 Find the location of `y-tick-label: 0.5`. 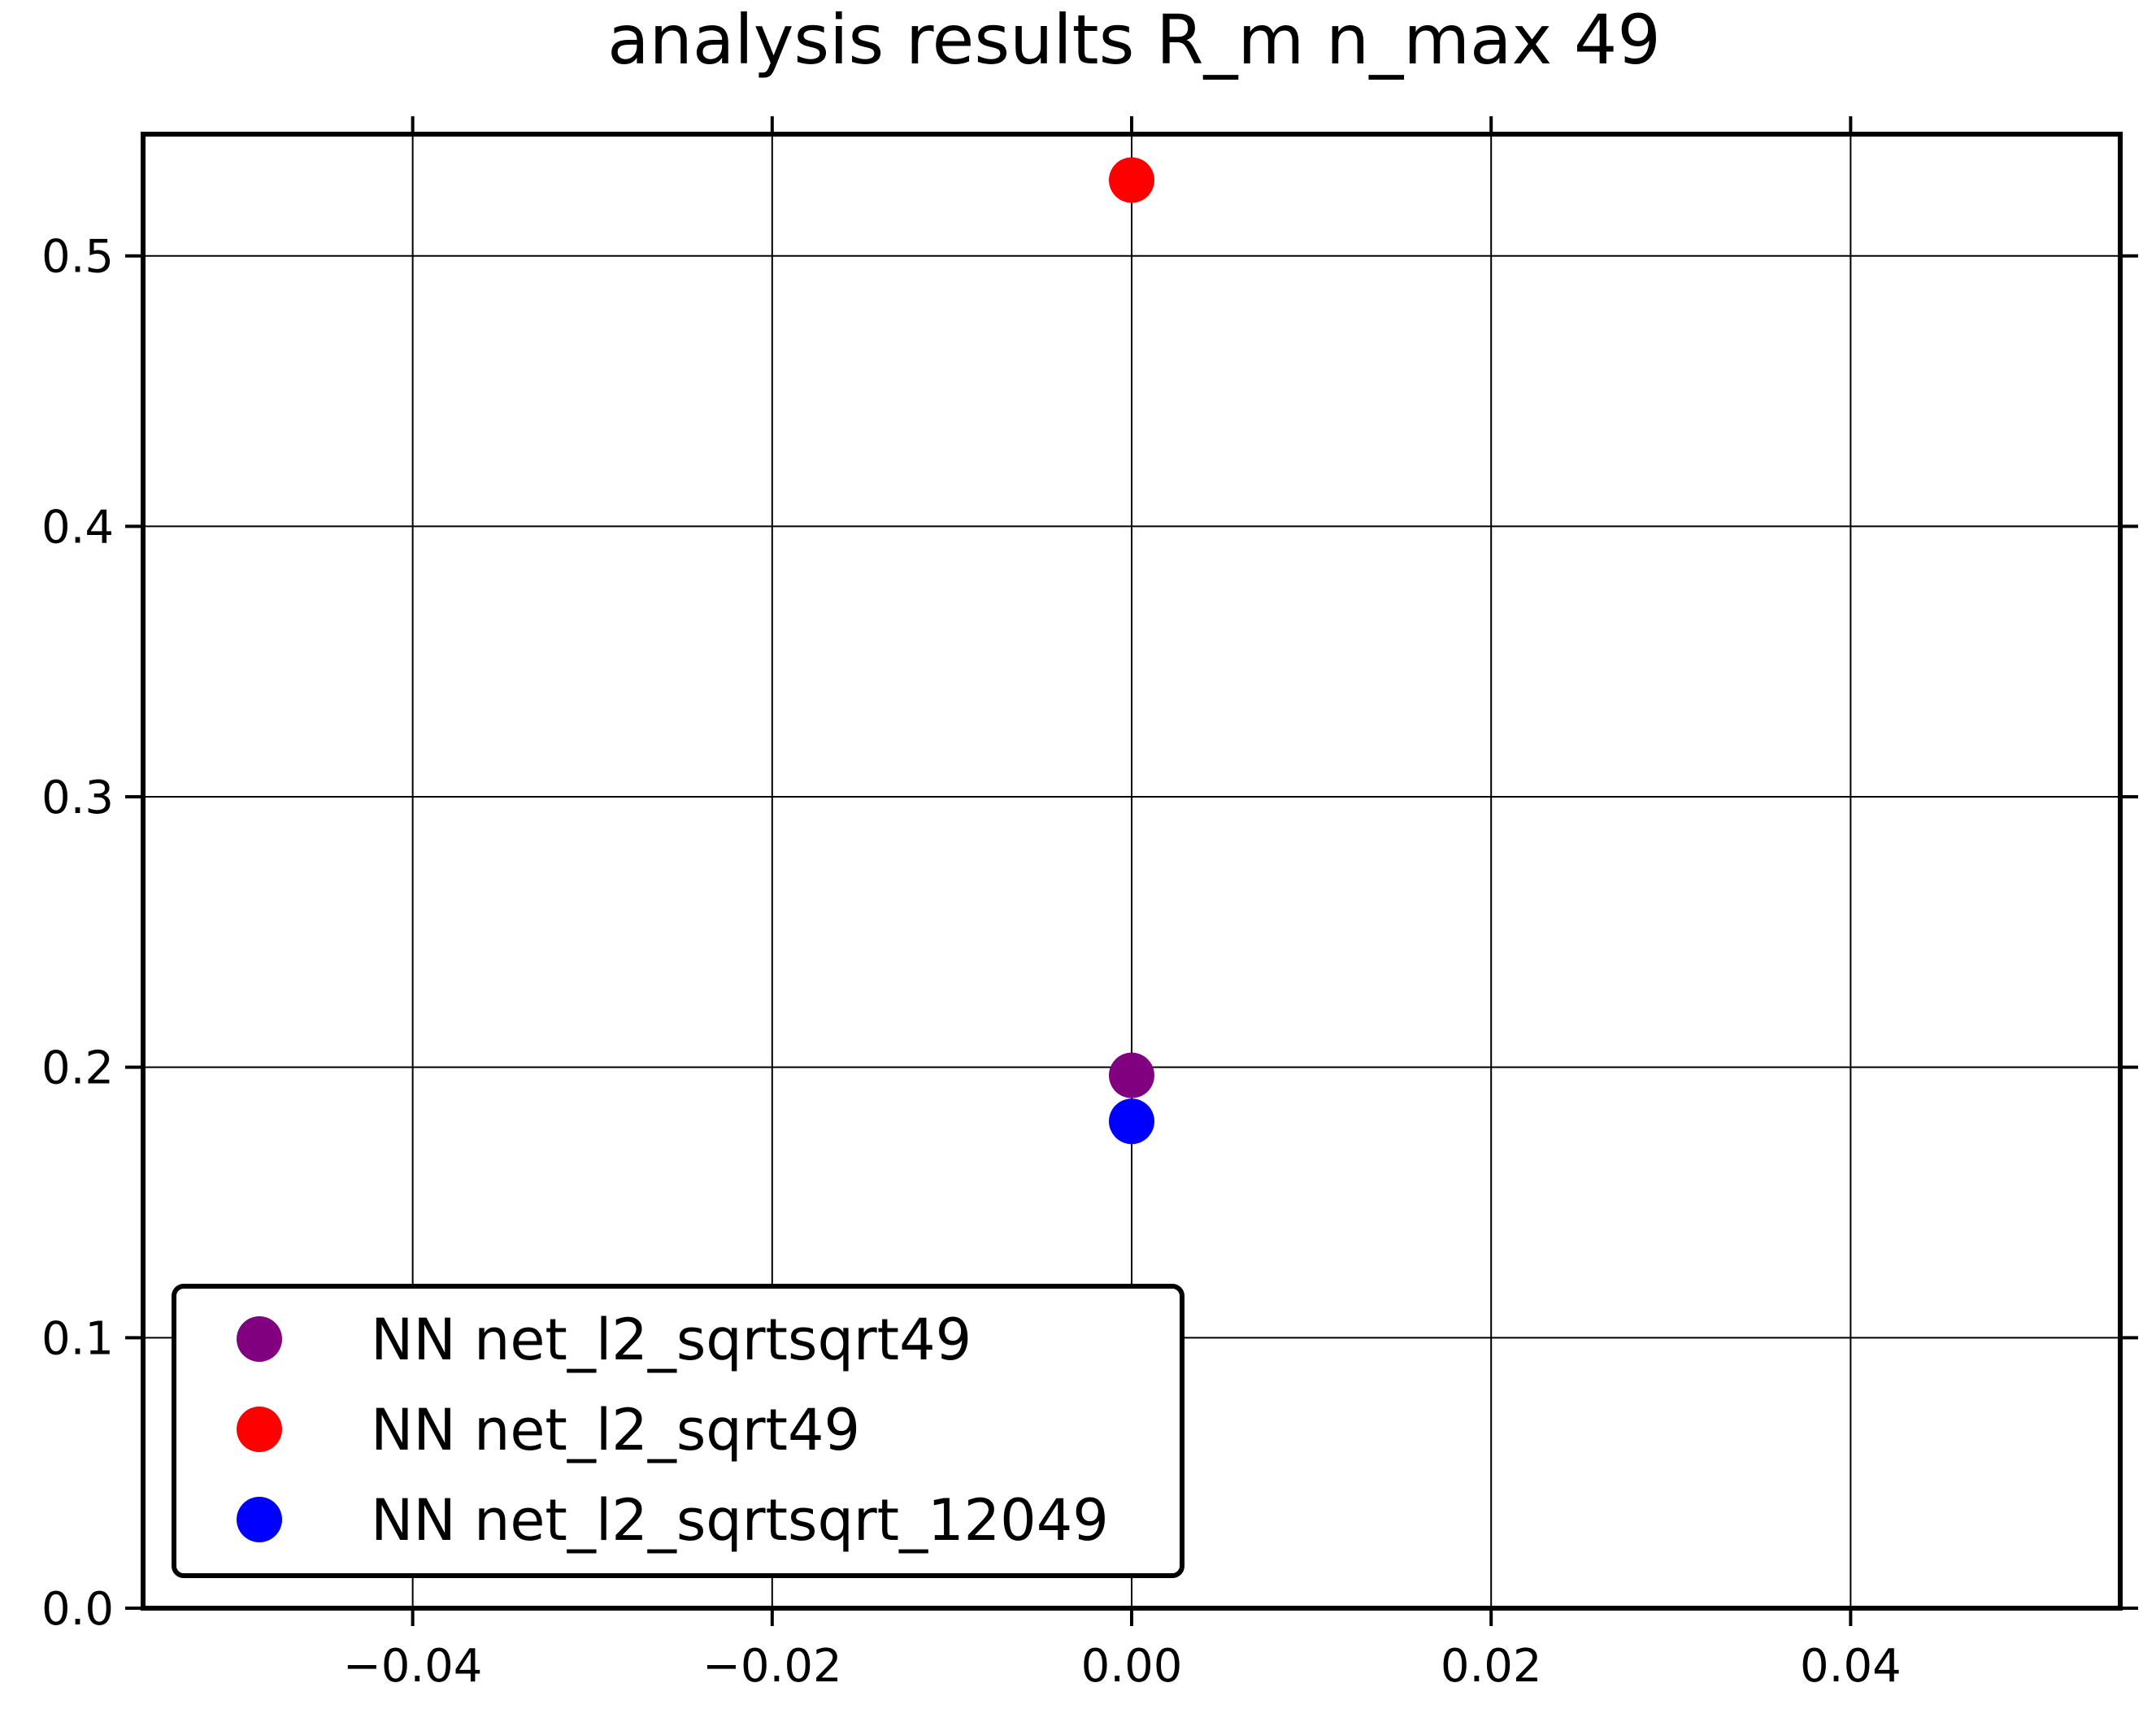

y-tick-label: 0.5 is located at coordinates (77, 257).